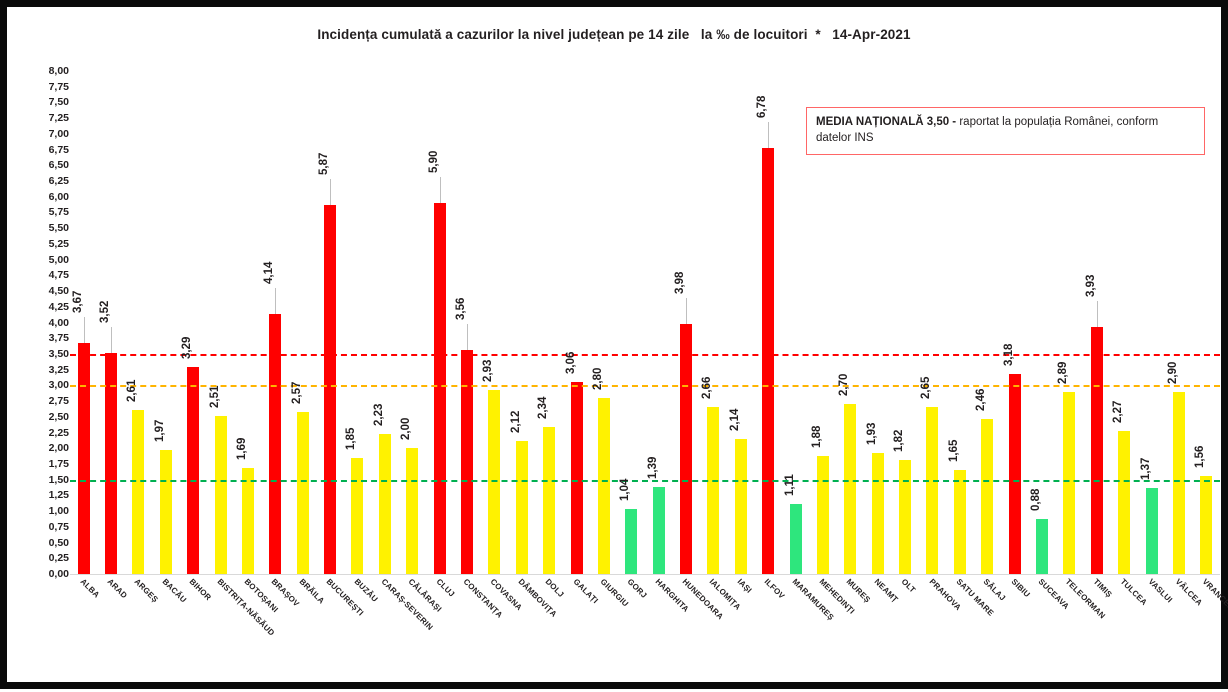 Image resolution: width=1228 pixels, height=692 pixels. What do you see at coordinates (603, 322) in the screenshot?
I see `bar-slot: 2,80` at bounding box center [603, 322].